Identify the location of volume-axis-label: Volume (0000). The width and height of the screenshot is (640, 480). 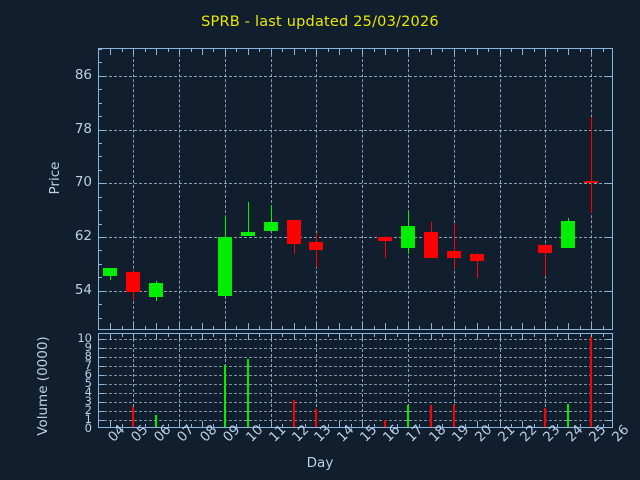
(43, 386).